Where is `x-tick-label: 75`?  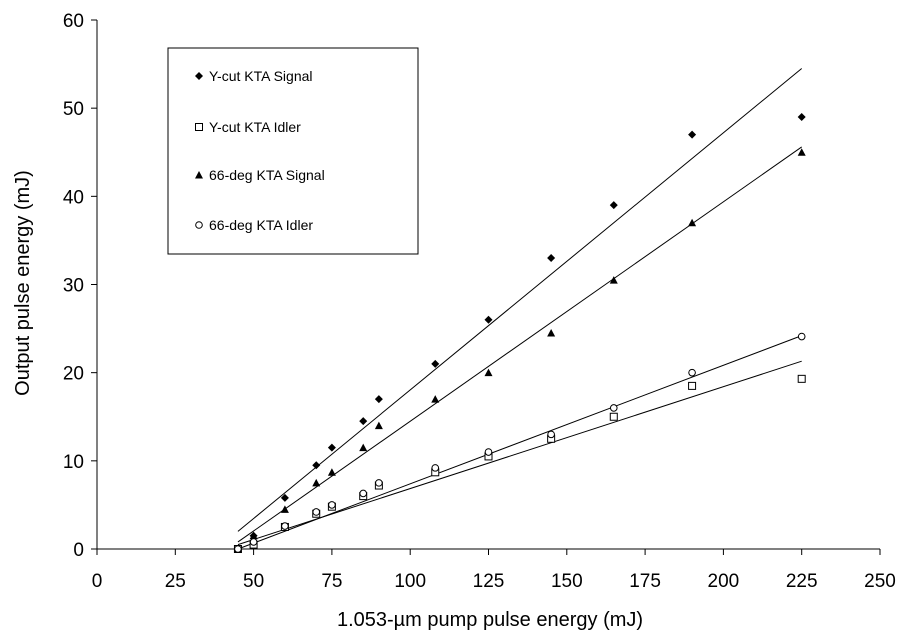
x-tick-label: 75 is located at coordinates (331, 581).